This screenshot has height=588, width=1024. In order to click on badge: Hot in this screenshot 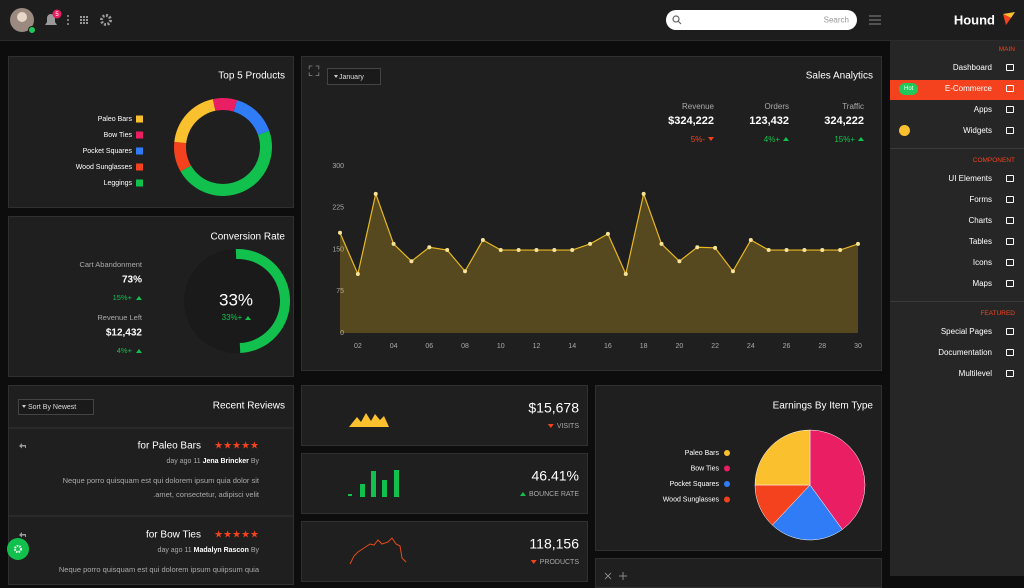, I will do `click(909, 89)`.